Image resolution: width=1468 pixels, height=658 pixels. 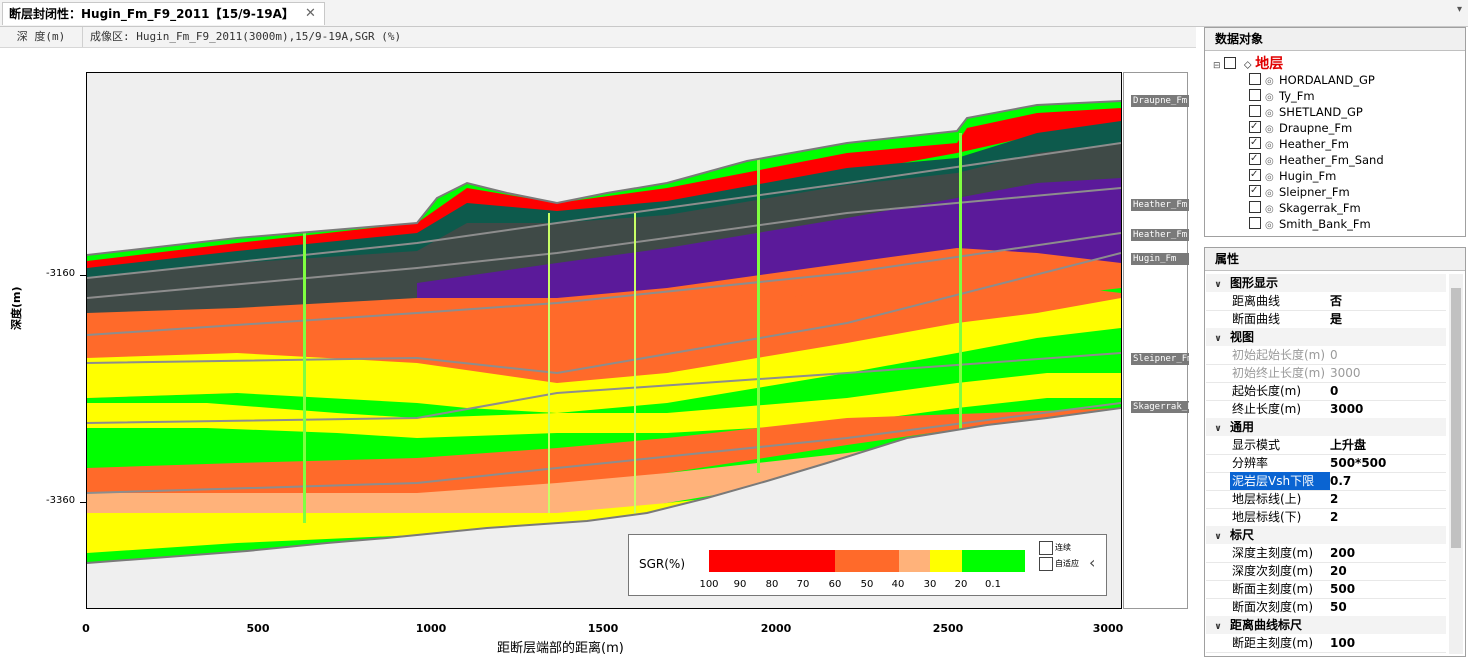 What do you see at coordinates (83, 275) in the screenshot?
I see `y-tick-mark` at bounding box center [83, 275].